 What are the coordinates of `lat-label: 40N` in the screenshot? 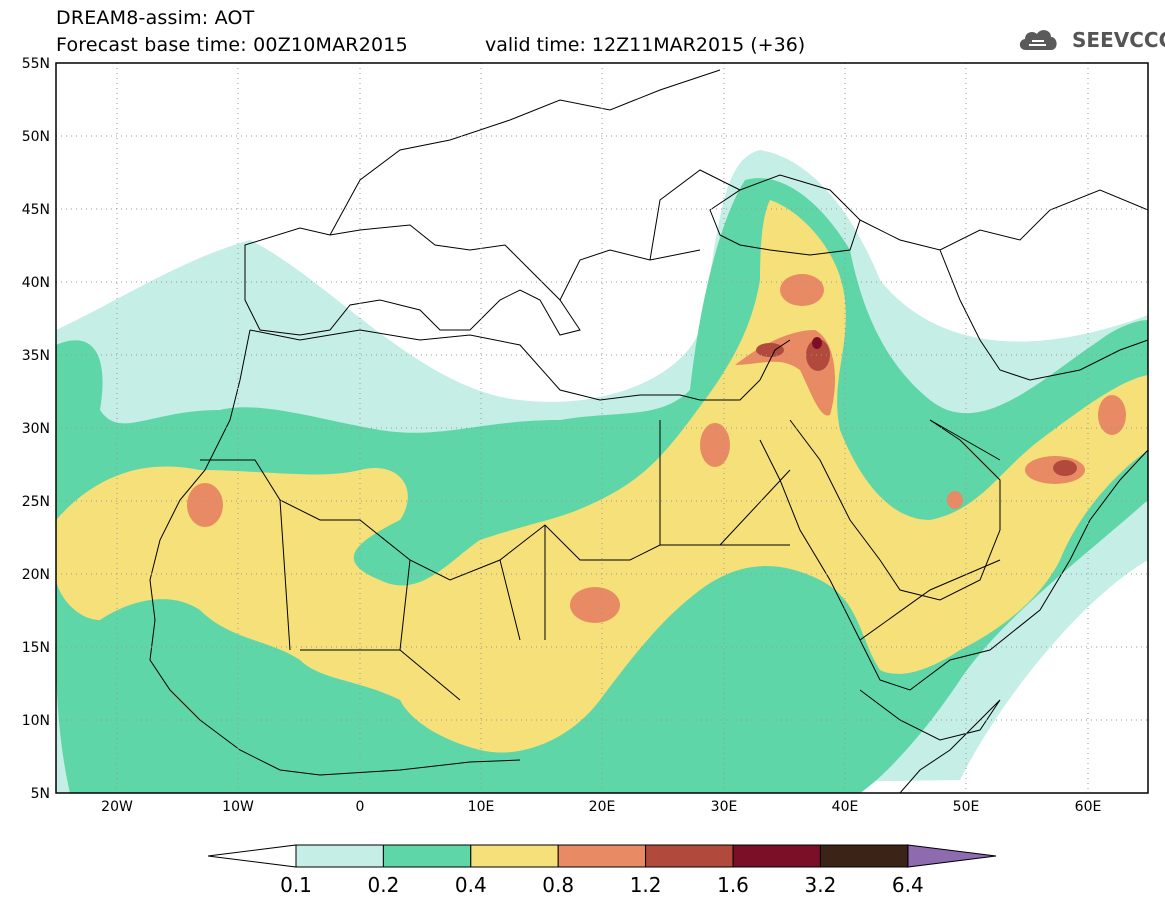 It's located at (36, 283).